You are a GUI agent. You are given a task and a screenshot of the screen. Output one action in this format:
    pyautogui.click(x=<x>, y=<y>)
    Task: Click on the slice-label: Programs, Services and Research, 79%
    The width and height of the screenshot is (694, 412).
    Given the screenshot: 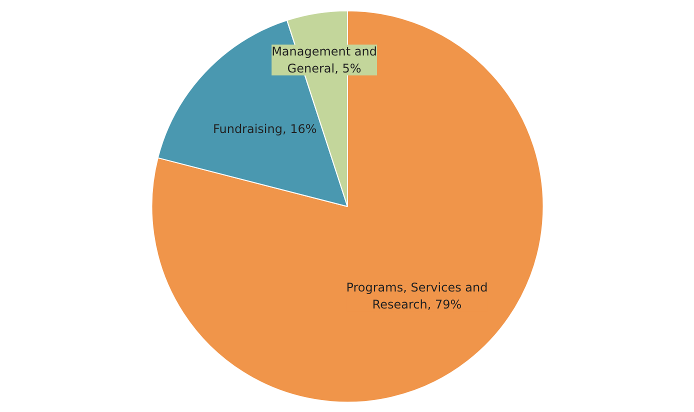 What is the action you would take?
    pyautogui.click(x=417, y=296)
    